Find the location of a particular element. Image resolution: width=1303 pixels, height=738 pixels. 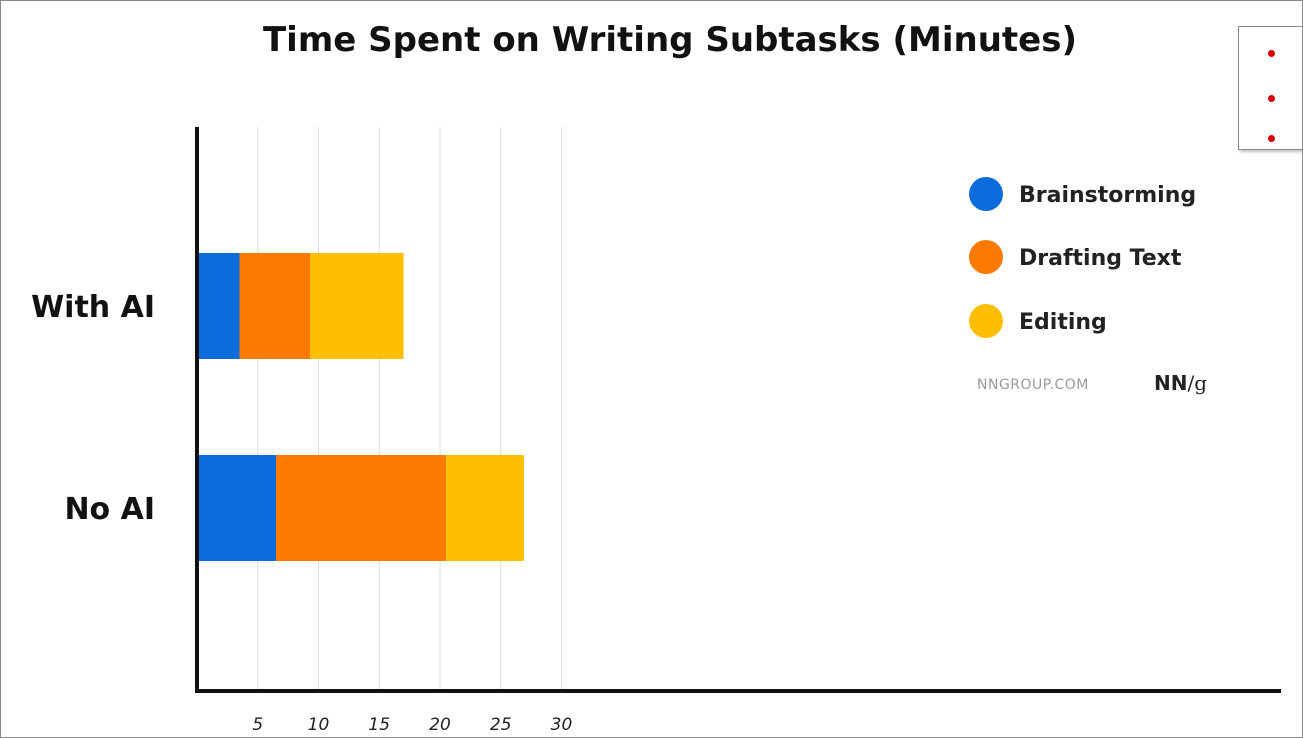

bar-no-ai-brainstorming is located at coordinates (236, 508).